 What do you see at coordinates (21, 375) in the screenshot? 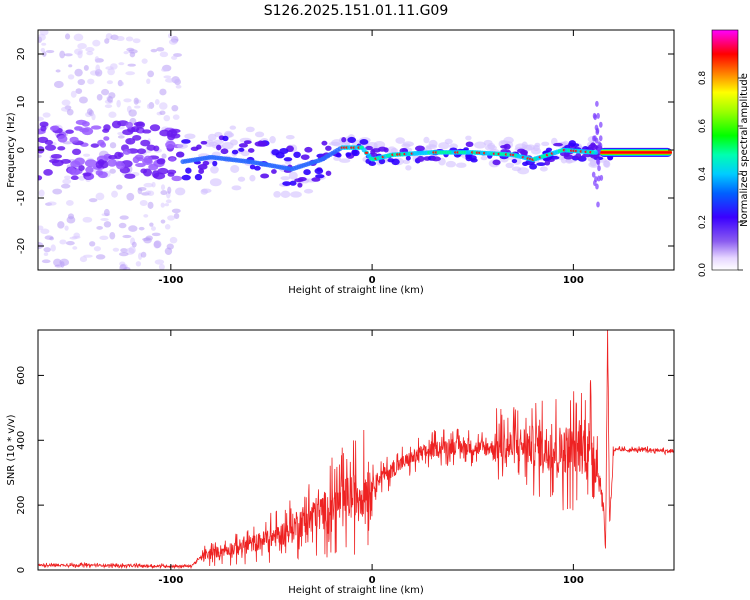
I see `snr-y-tick-label: 600` at bounding box center [21, 375].